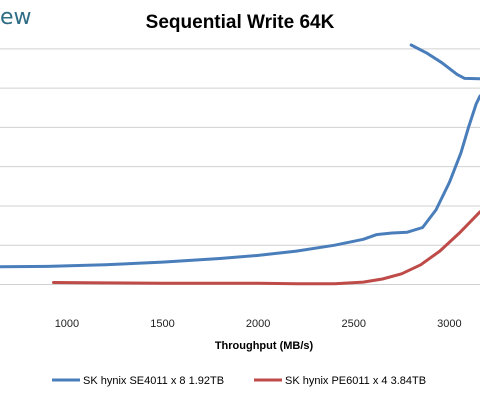 The width and height of the screenshot is (480, 401). Describe the element at coordinates (264, 346) in the screenshot. I see `x-axis-label: Throughput (MB/s)` at that location.